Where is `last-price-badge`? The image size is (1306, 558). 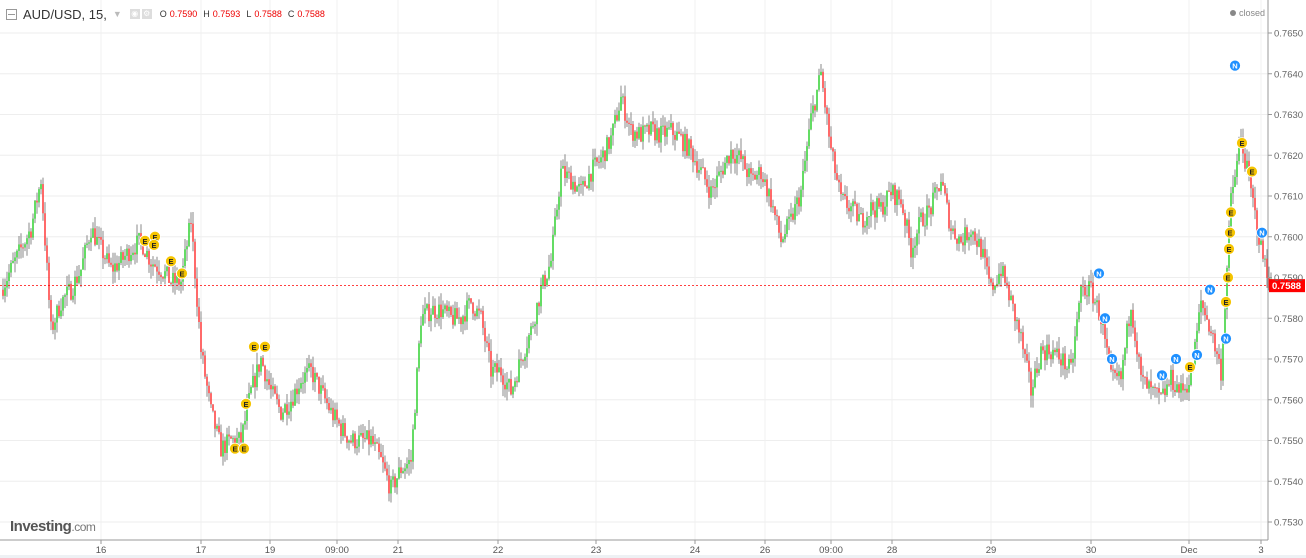 last-price-badge is located at coordinates (1287, 286).